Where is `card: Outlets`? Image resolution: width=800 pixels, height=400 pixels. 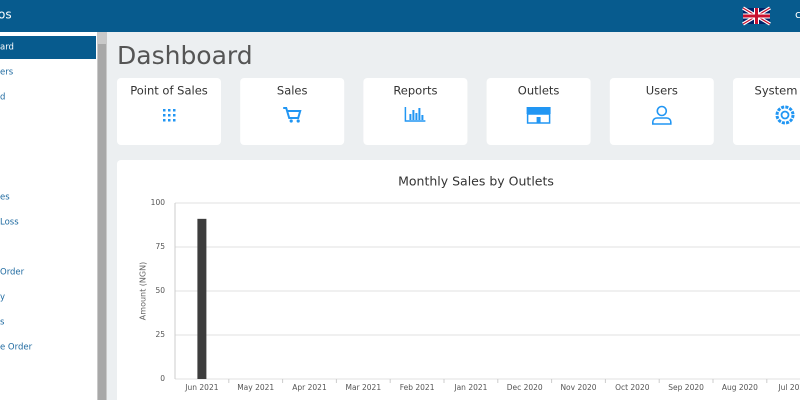 card: Outlets is located at coordinates (538, 111).